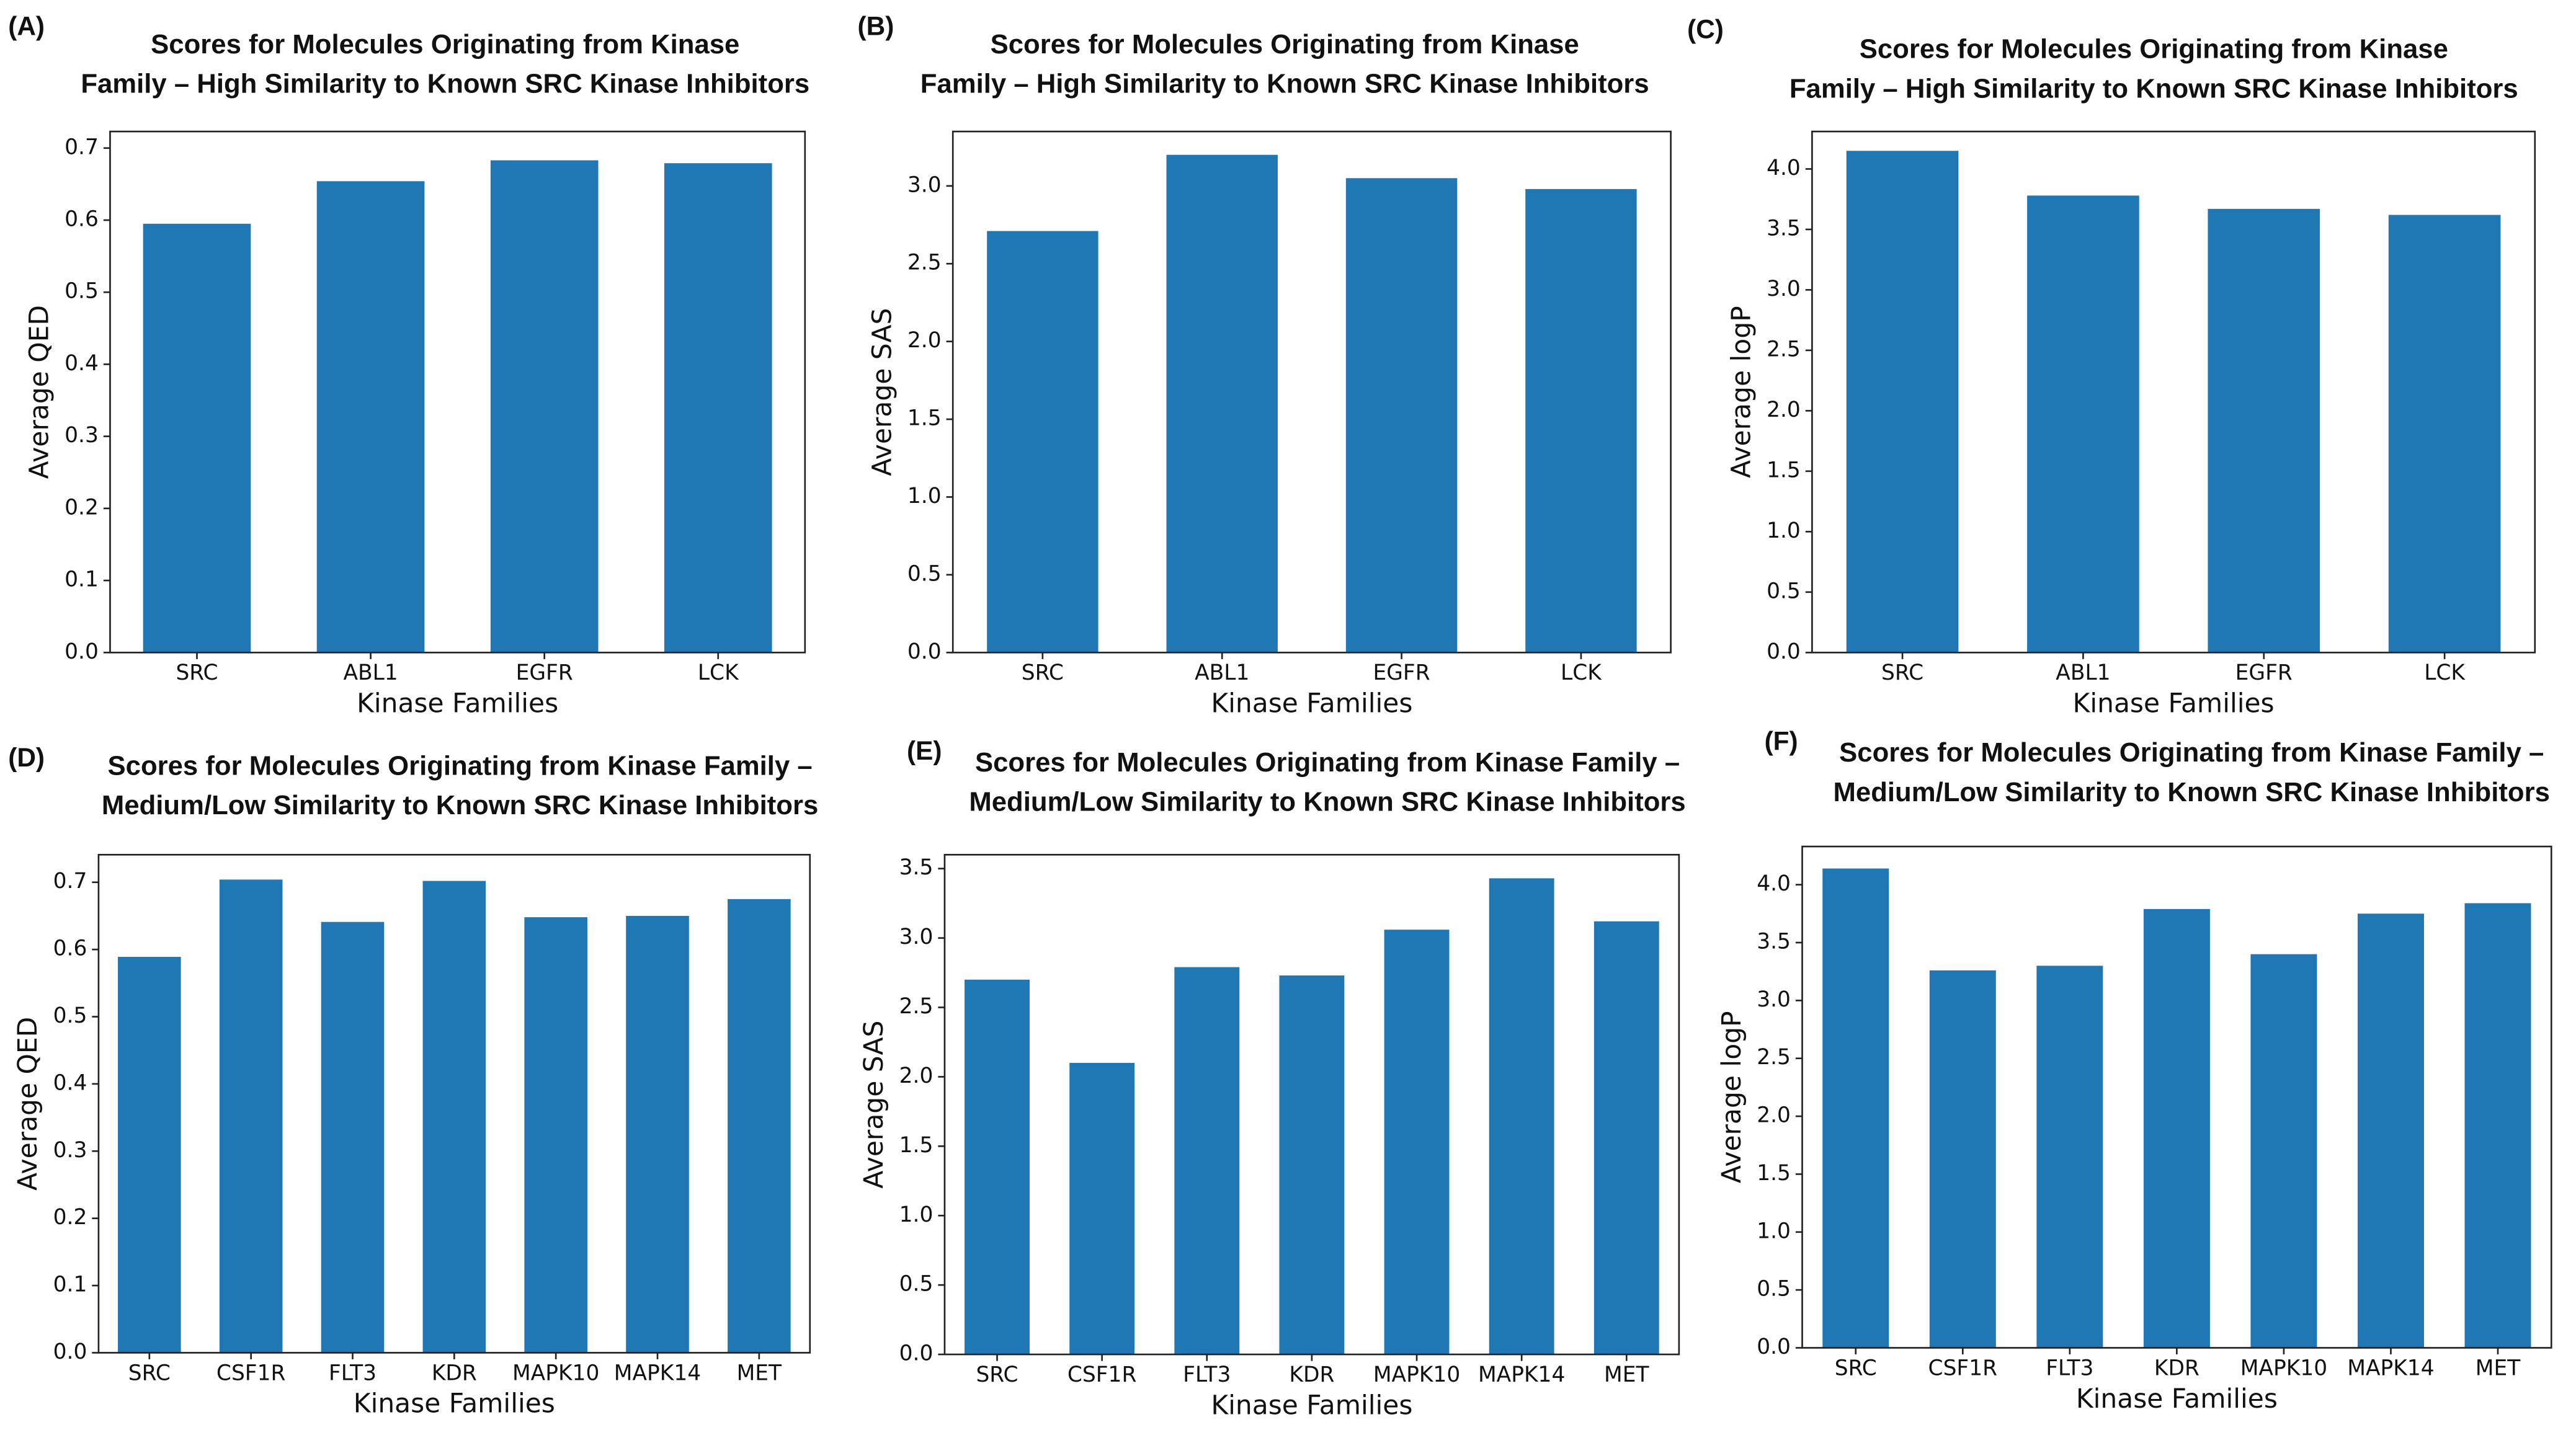 The height and width of the screenshot is (1430, 2576). Describe the element at coordinates (82, 147) in the screenshot. I see `y-tick-label: 0.7` at that location.